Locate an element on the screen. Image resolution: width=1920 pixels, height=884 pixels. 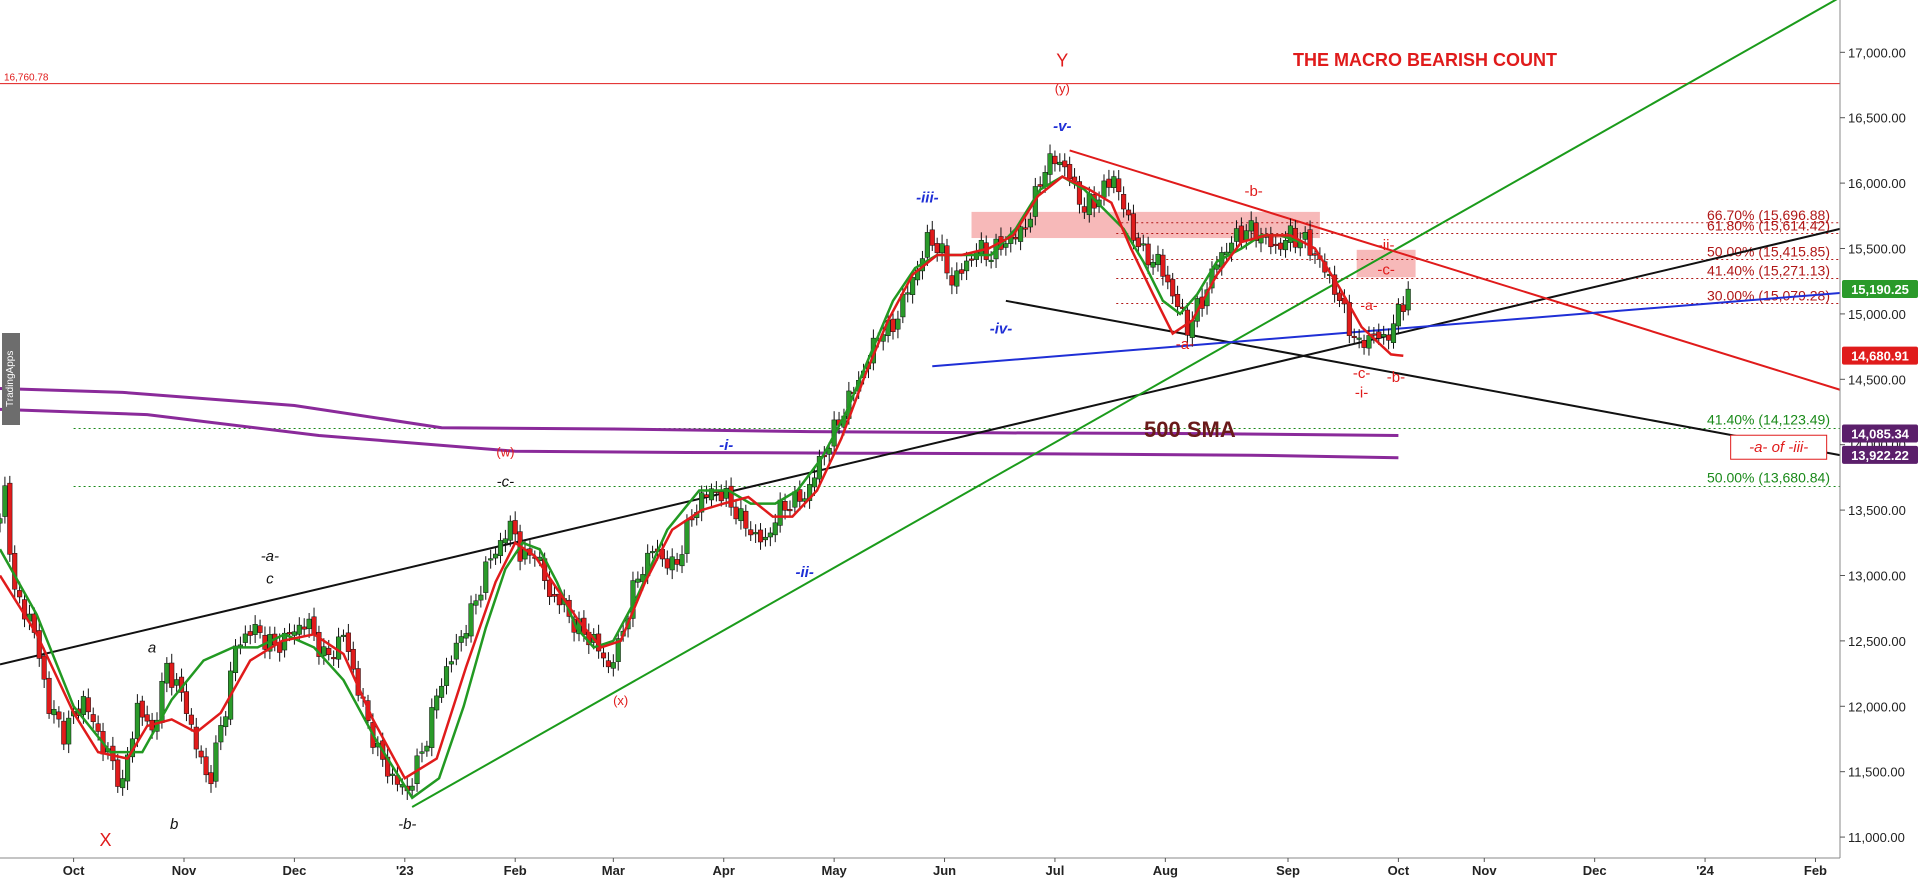
boxed-label: -a- of -iii- is located at coordinates (1778, 447).